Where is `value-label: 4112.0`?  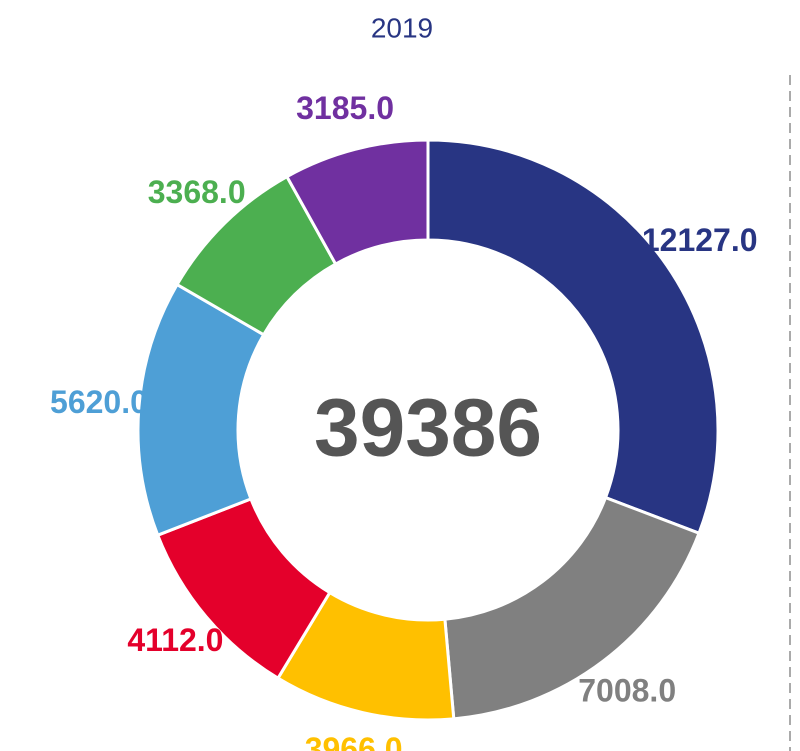
value-label: 4112.0 is located at coordinates (175, 640).